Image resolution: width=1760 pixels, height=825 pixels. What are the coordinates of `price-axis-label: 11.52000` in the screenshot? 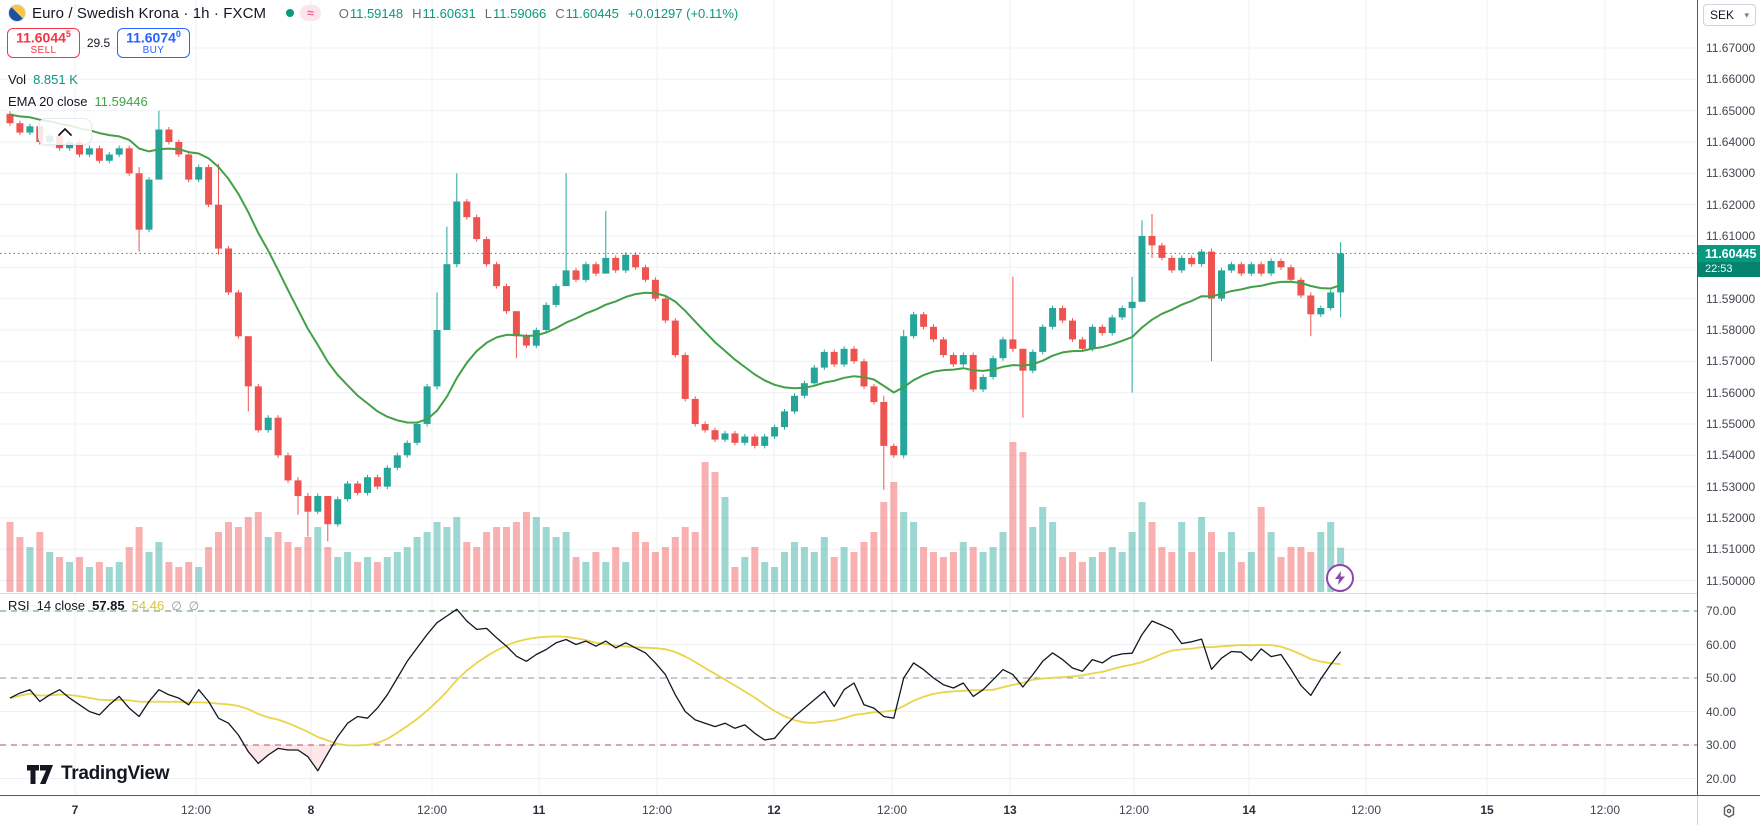 It's located at (1731, 518).